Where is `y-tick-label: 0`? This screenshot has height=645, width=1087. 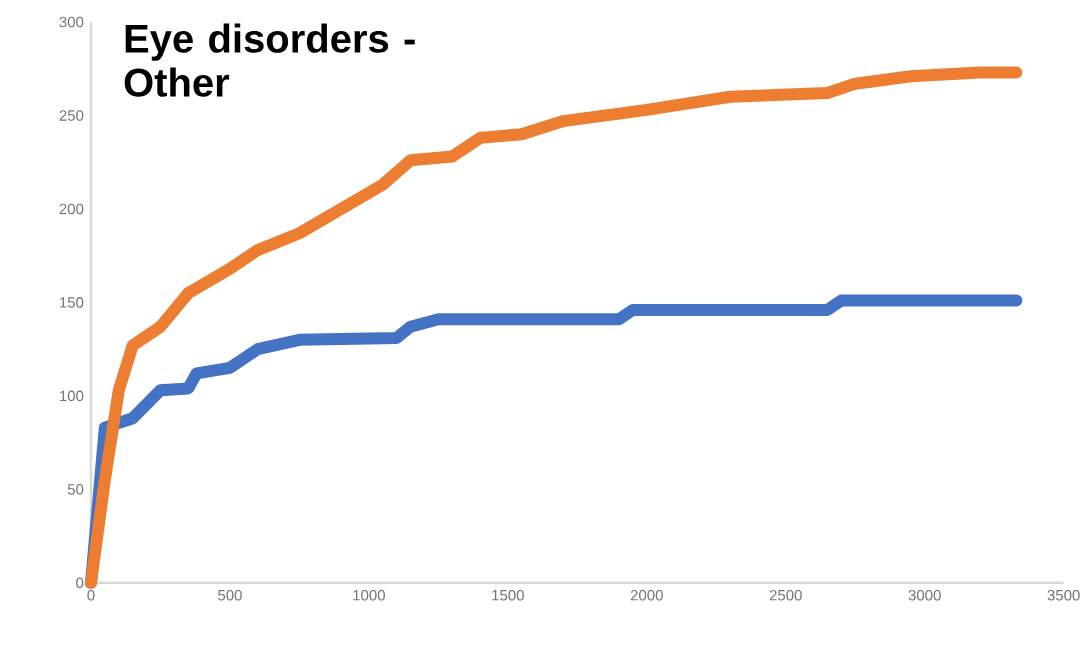 y-tick-label: 0 is located at coordinates (80, 583).